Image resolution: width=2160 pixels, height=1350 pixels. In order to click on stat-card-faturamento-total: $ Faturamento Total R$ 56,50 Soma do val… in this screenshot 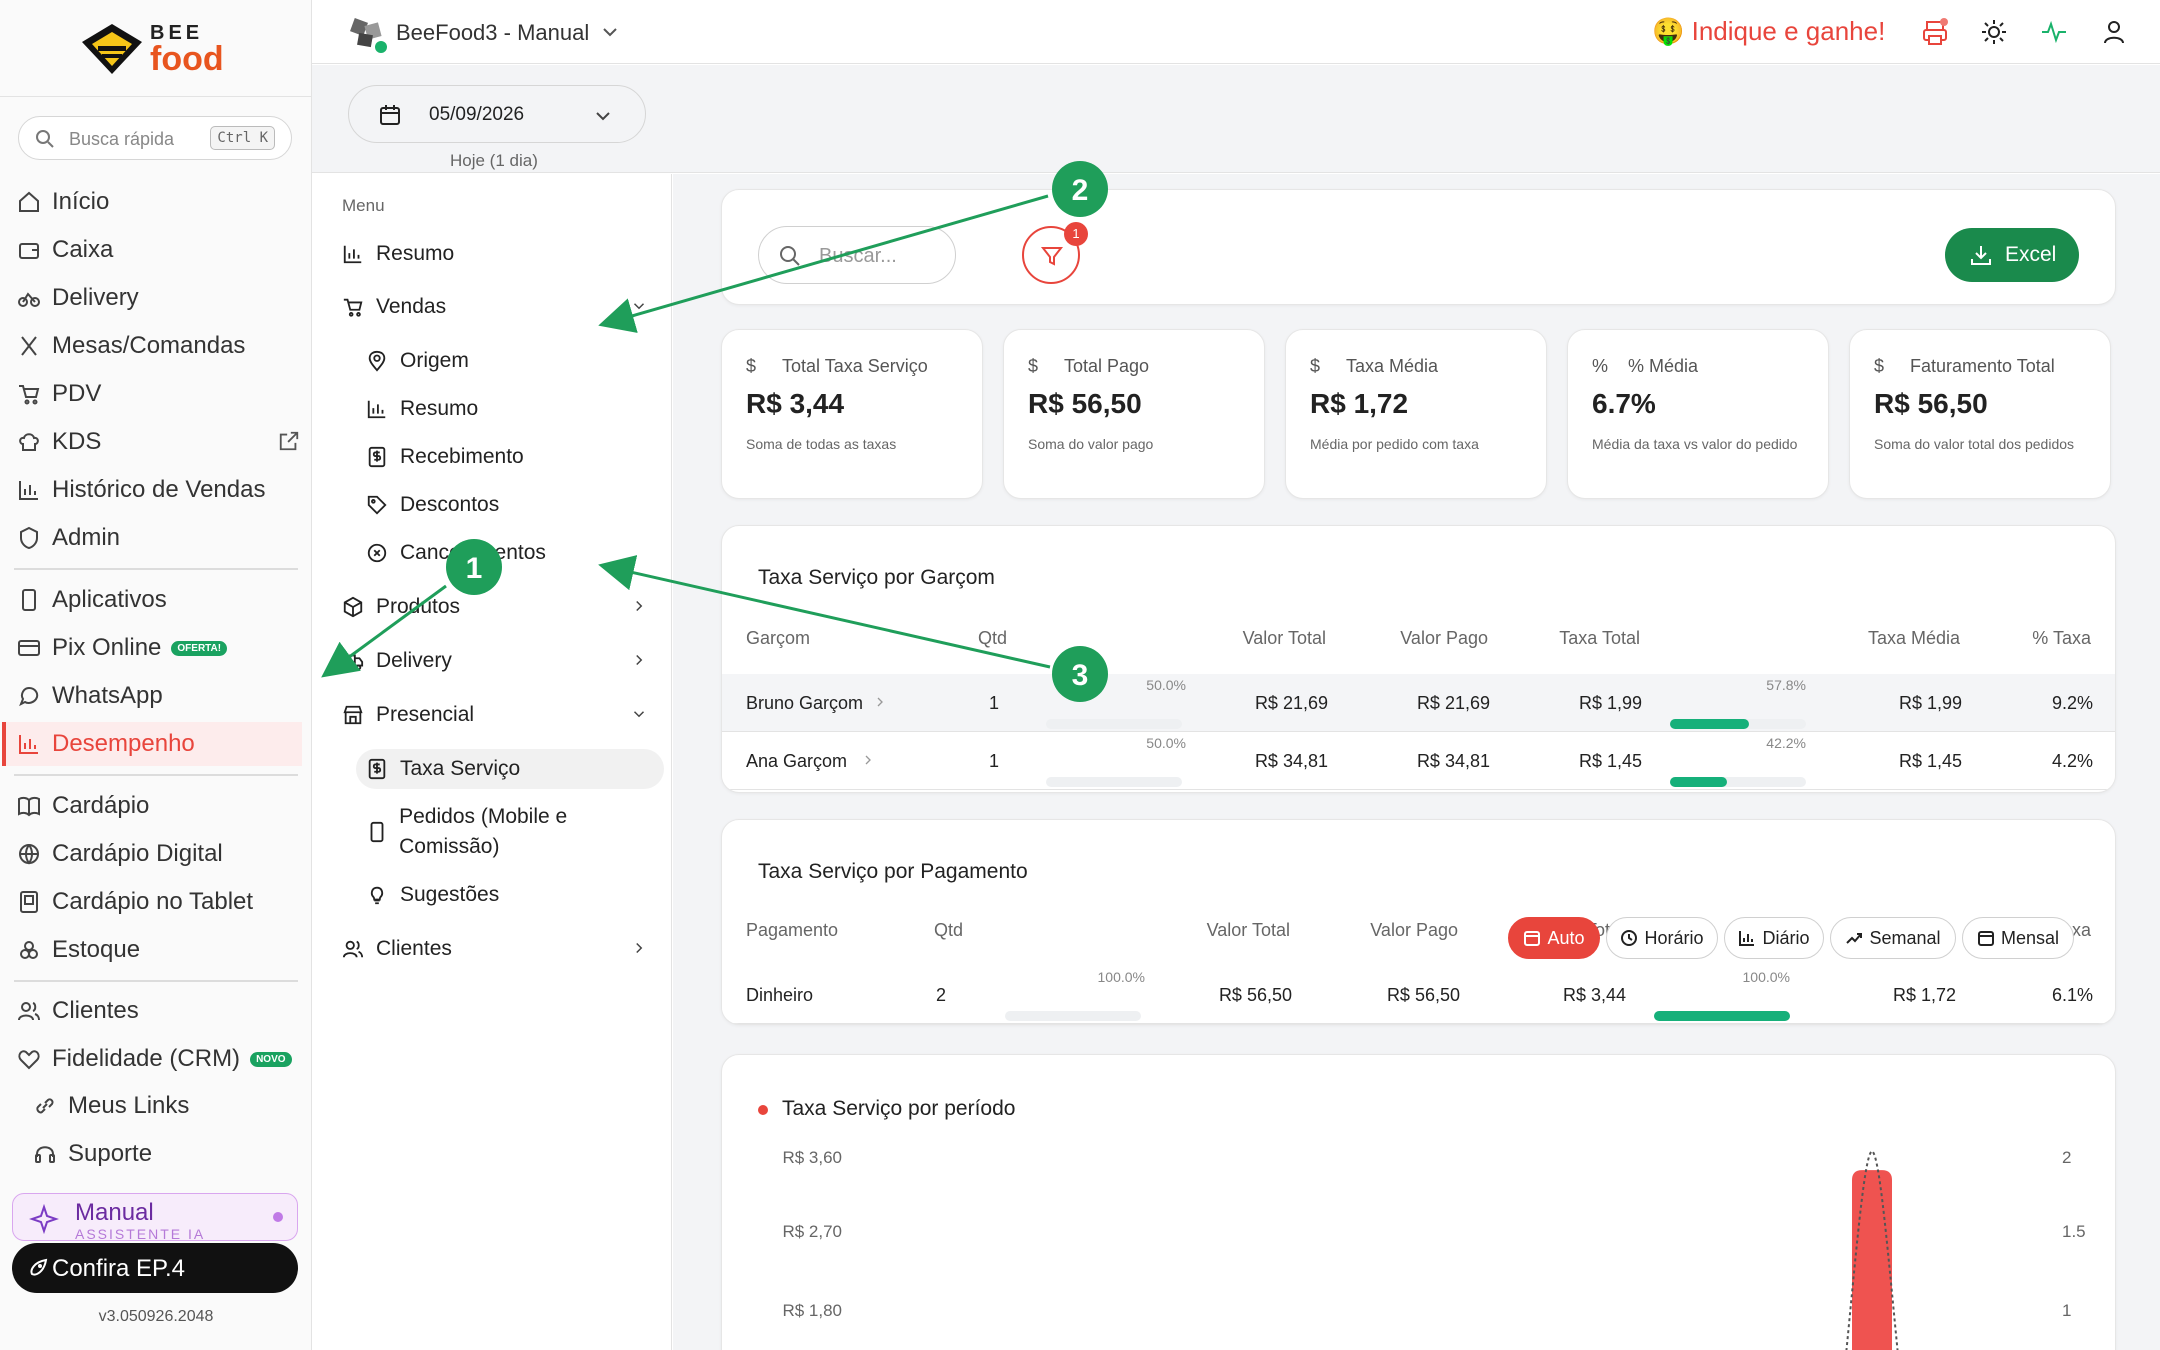, I will do `click(1980, 414)`.